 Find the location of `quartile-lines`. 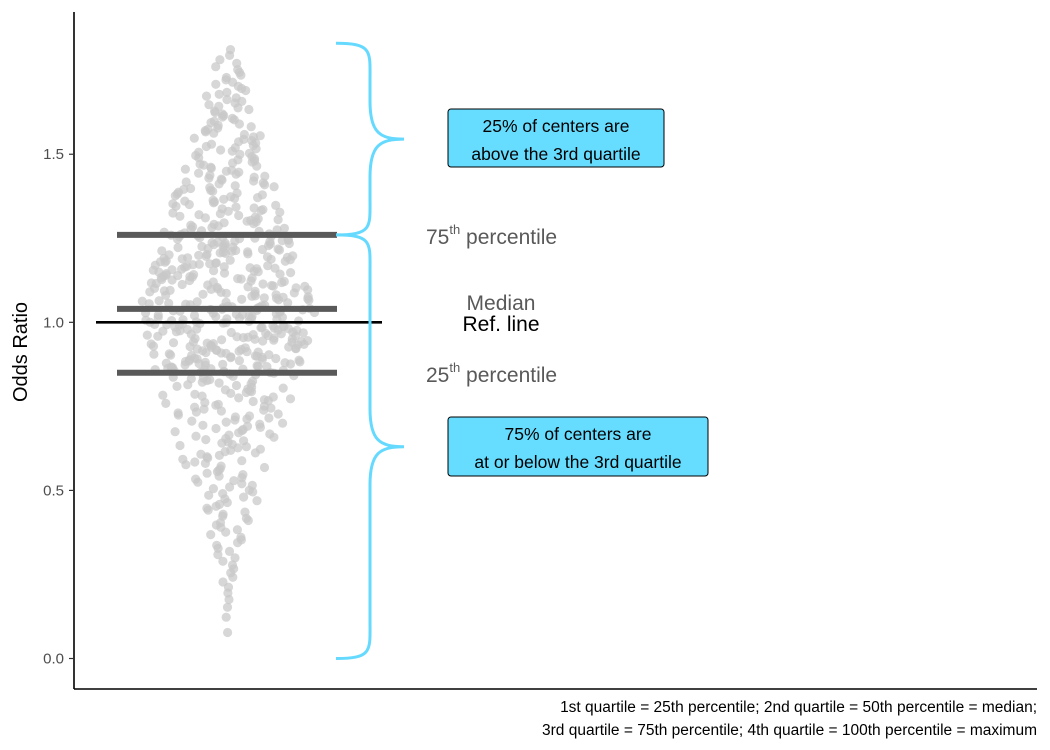

quartile-lines is located at coordinates (227, 303).